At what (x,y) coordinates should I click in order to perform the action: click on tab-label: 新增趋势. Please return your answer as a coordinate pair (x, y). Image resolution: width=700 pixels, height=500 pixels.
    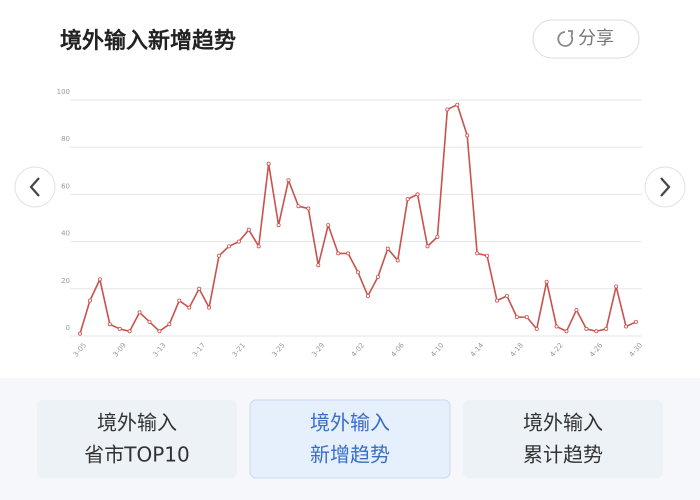
    Looking at the image, I should click on (350, 455).